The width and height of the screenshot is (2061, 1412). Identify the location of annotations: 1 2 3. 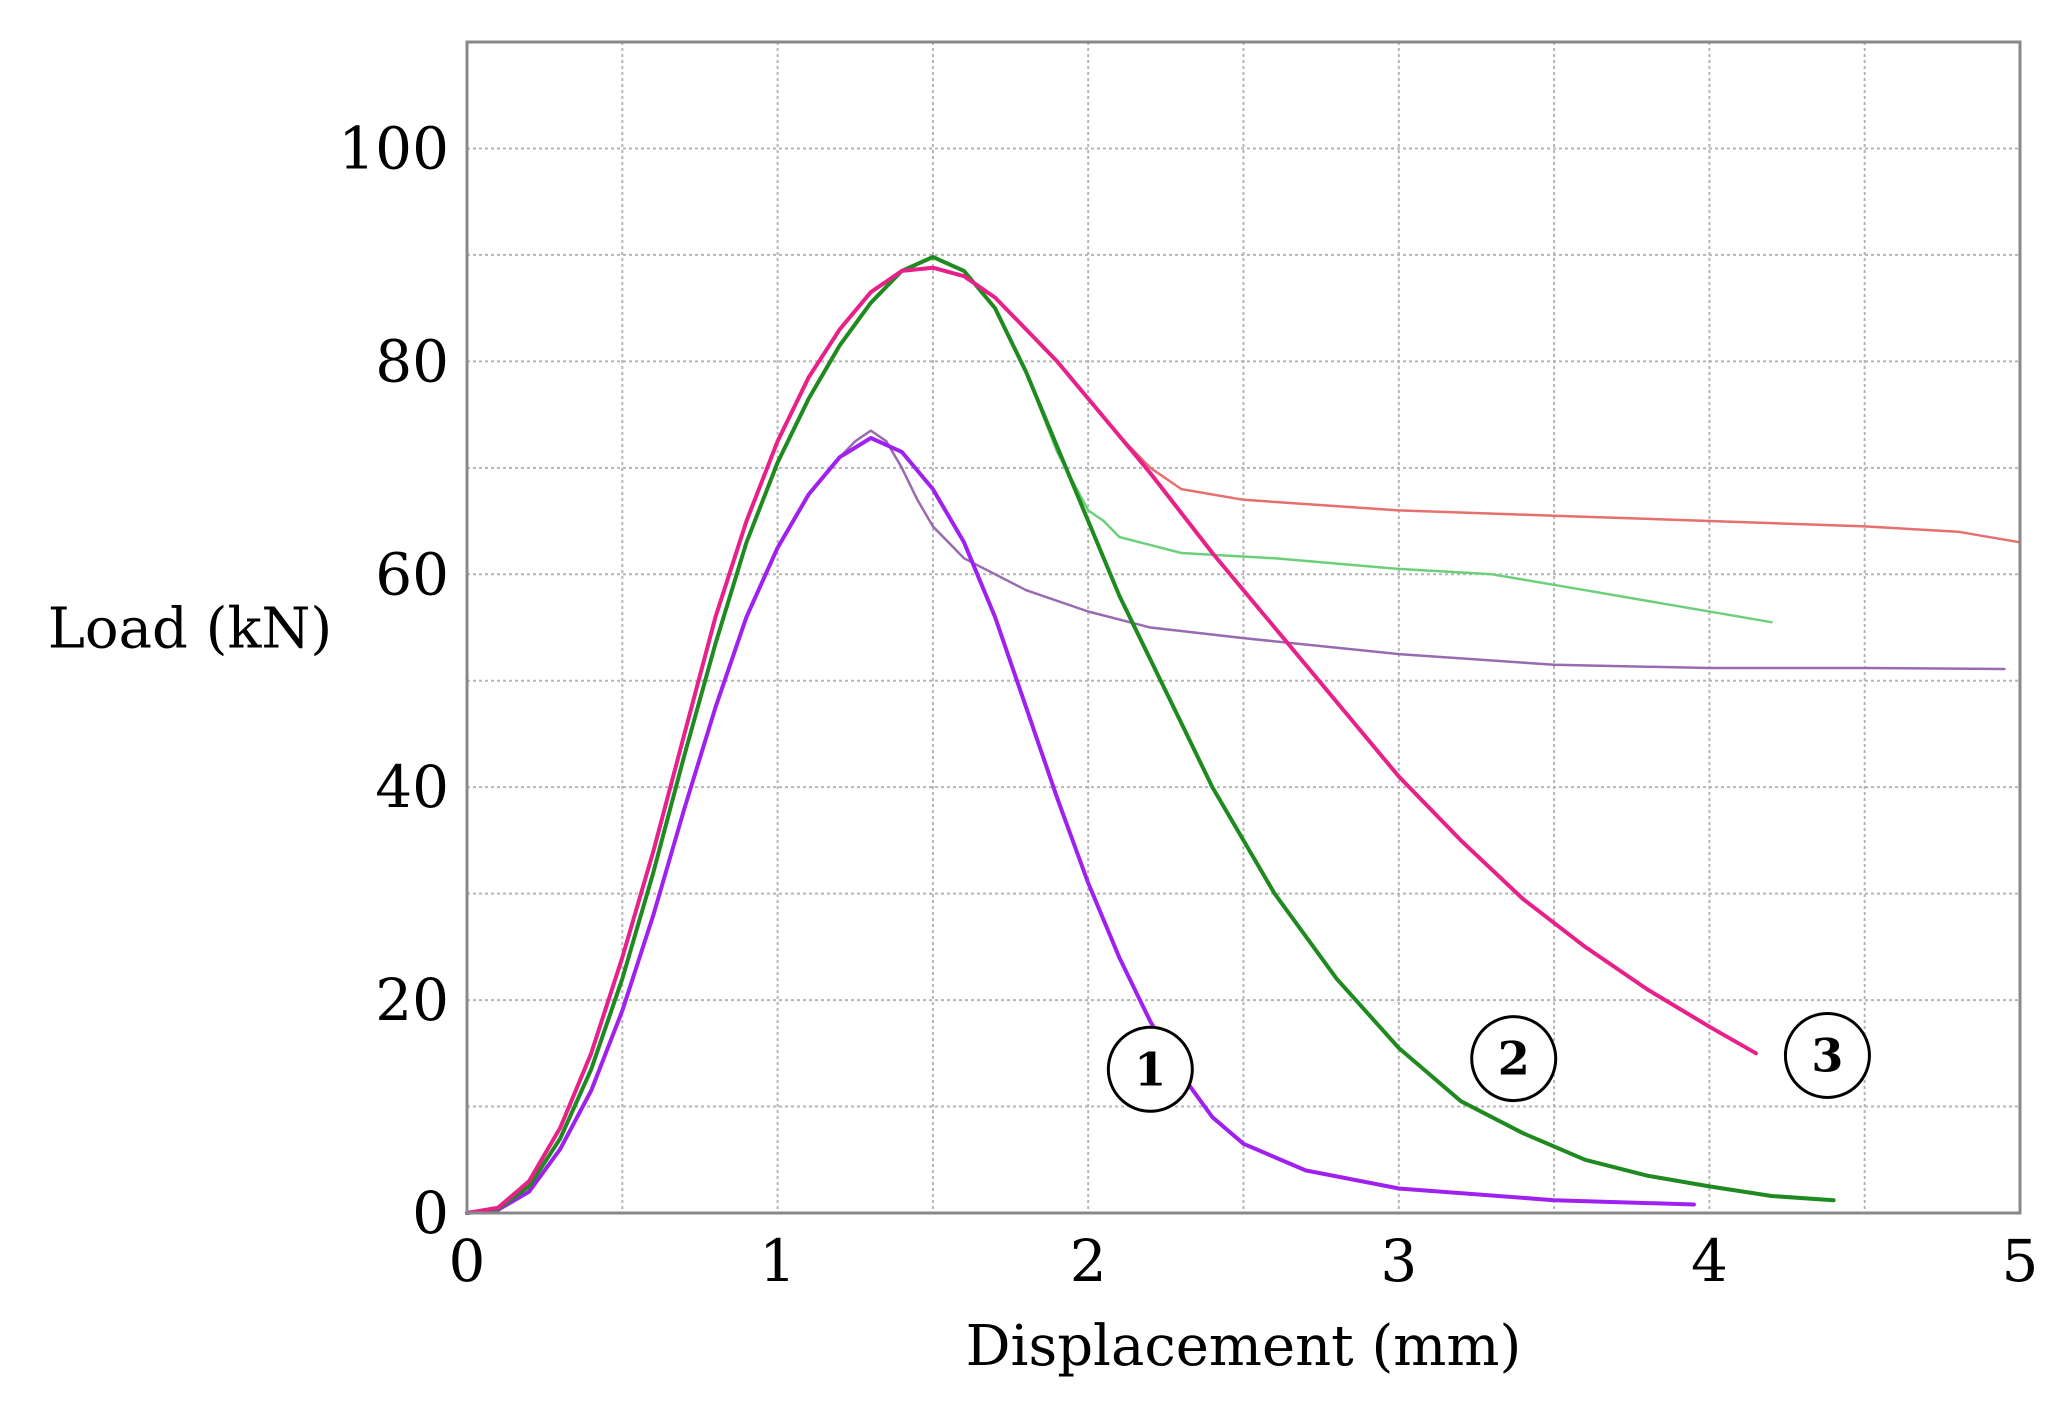
(1488, 1062).